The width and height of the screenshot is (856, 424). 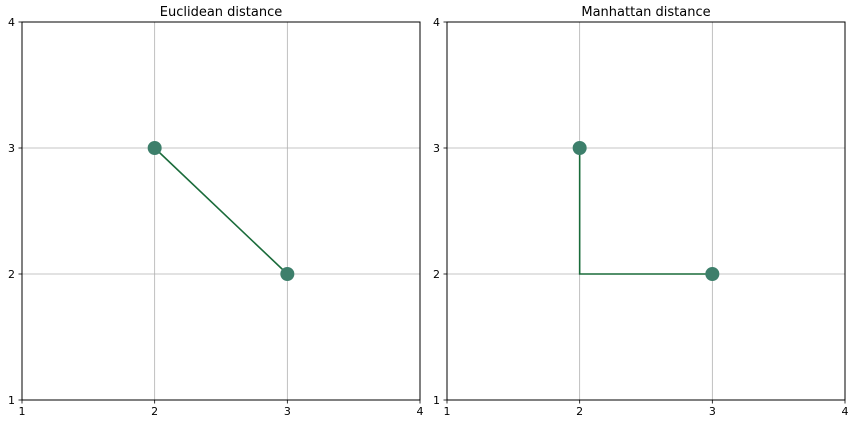 What do you see at coordinates (436, 22) in the screenshot?
I see `manhattan-ytick-label-3: 4` at bounding box center [436, 22].